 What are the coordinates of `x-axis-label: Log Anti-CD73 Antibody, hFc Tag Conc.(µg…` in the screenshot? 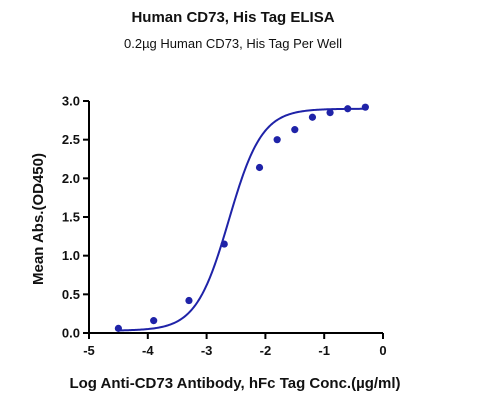 It's located at (234, 383).